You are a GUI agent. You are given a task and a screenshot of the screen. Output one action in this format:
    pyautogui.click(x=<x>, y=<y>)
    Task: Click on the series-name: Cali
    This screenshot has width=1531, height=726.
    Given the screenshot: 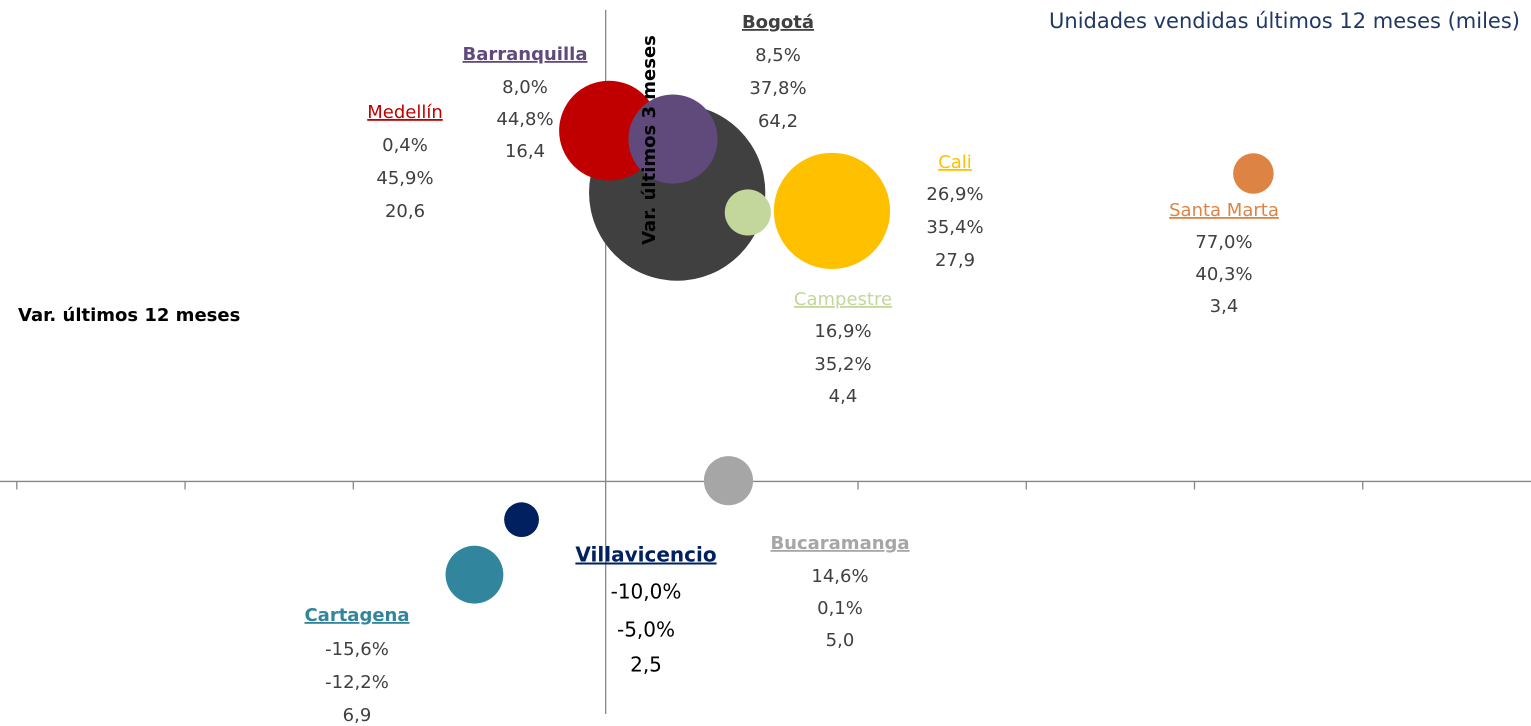 What is the action you would take?
    pyautogui.click(x=955, y=162)
    